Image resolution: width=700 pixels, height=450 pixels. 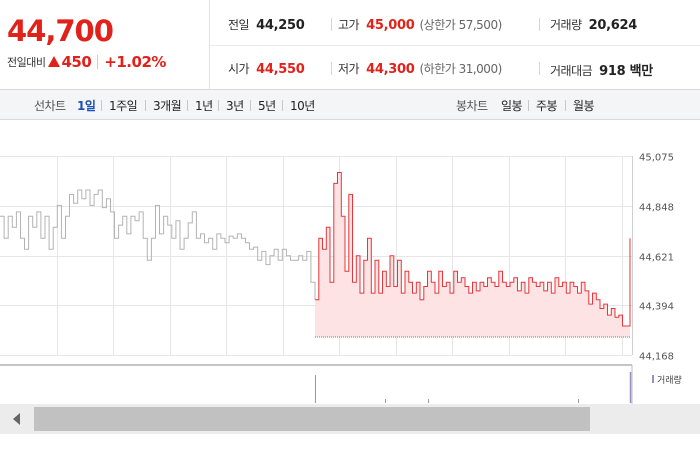 What do you see at coordinates (239, 25) in the screenshot?
I see `prev-close-label: 전일` at bounding box center [239, 25].